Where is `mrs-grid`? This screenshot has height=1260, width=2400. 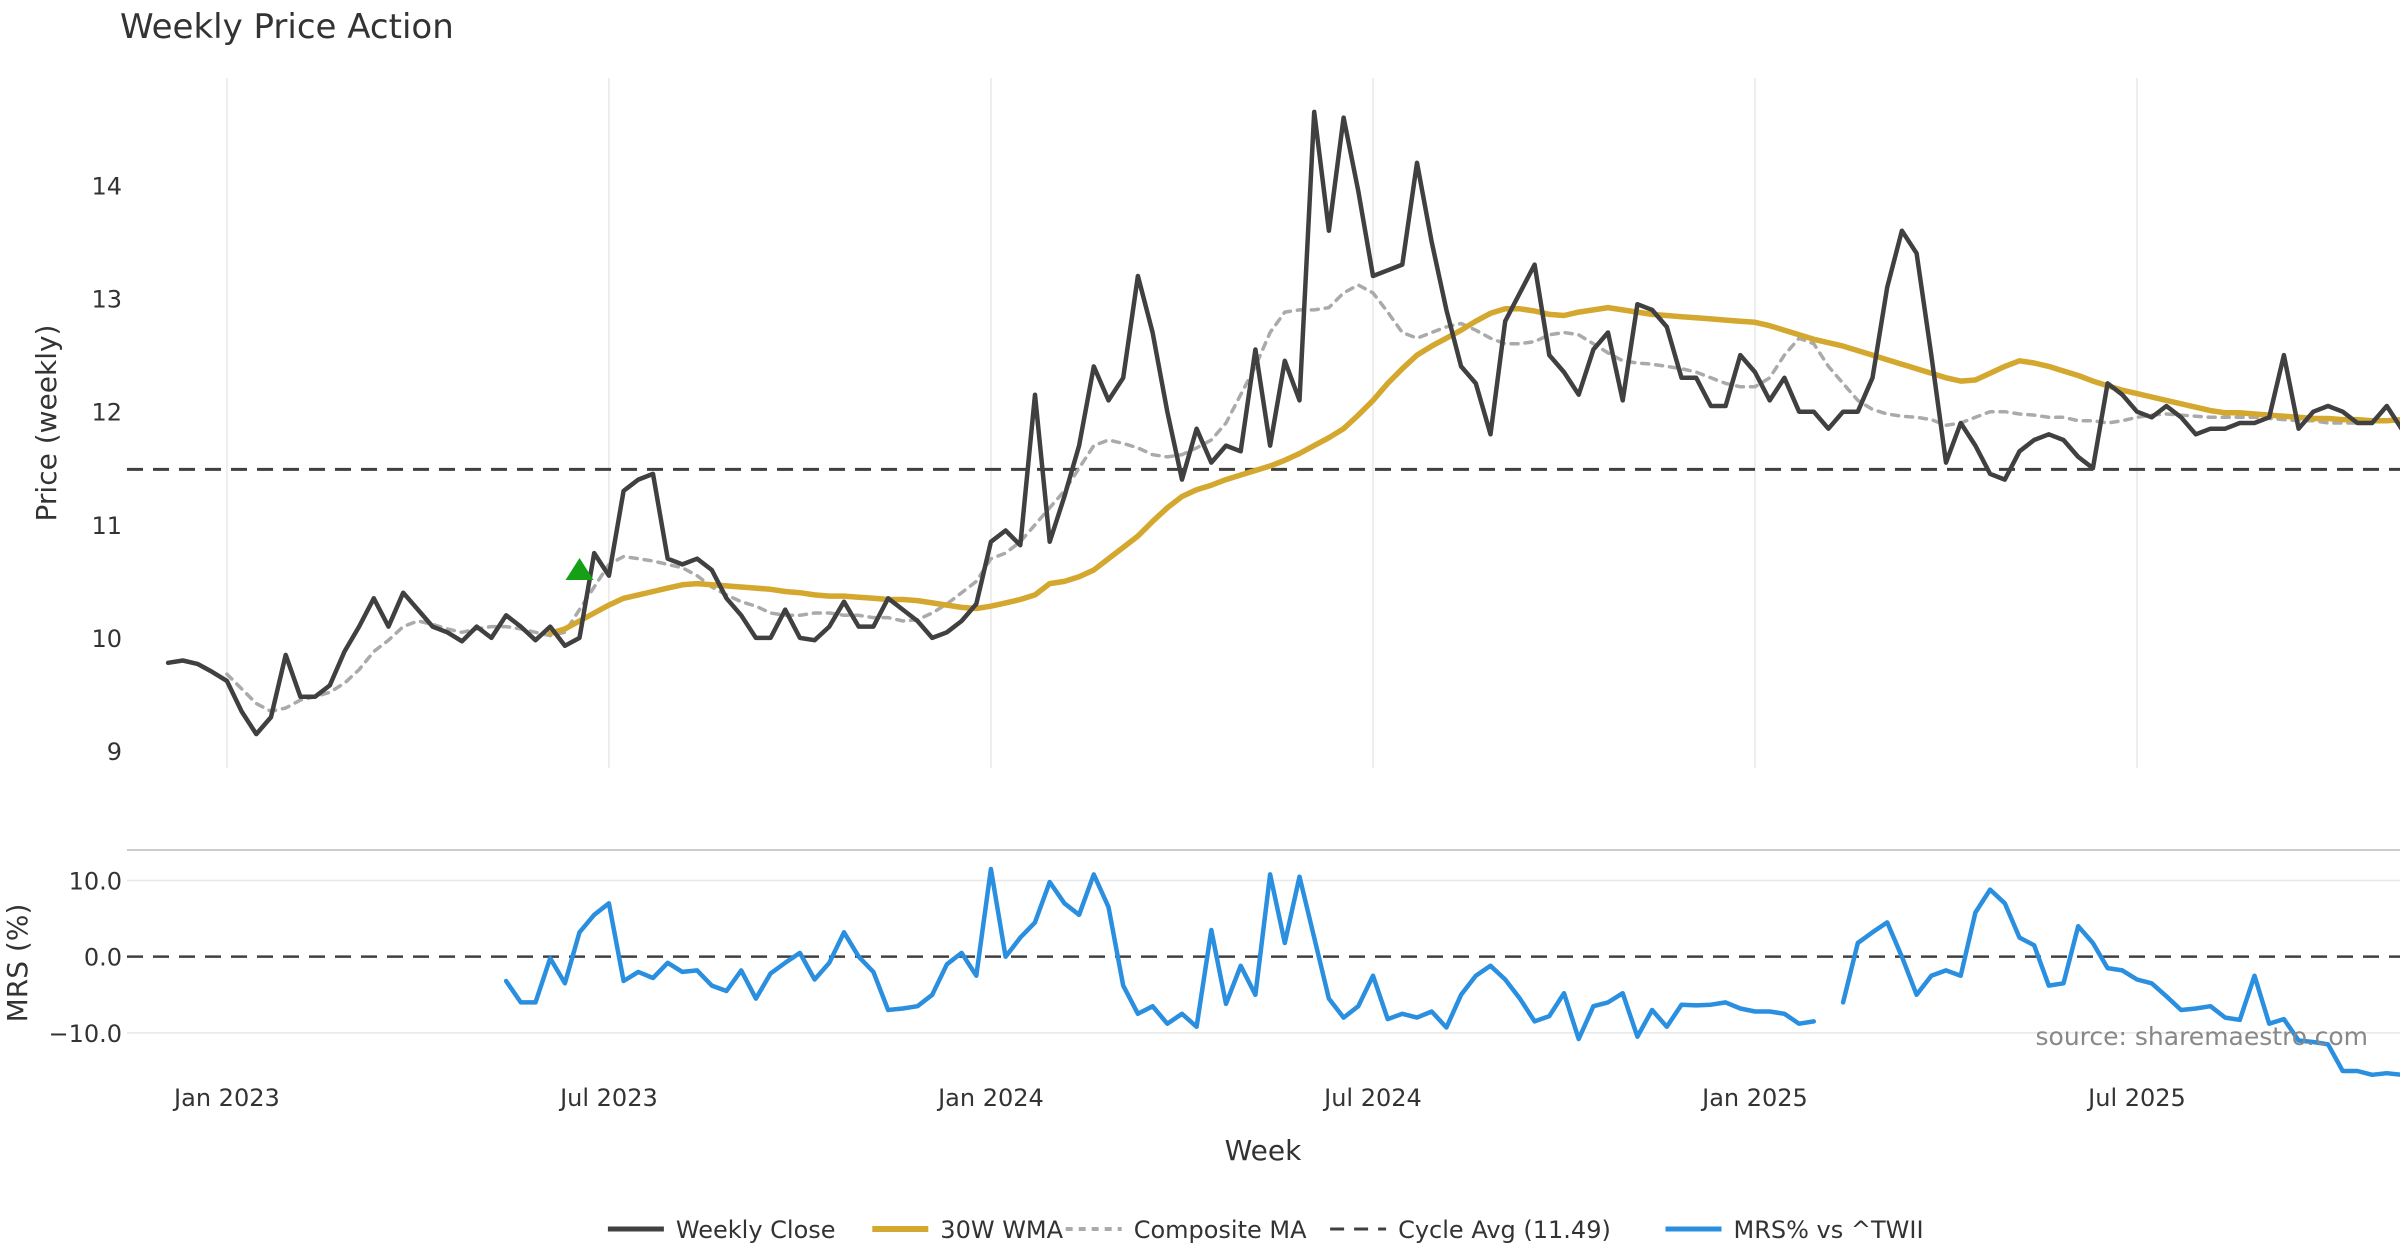
mrs-grid is located at coordinates (1263, 956).